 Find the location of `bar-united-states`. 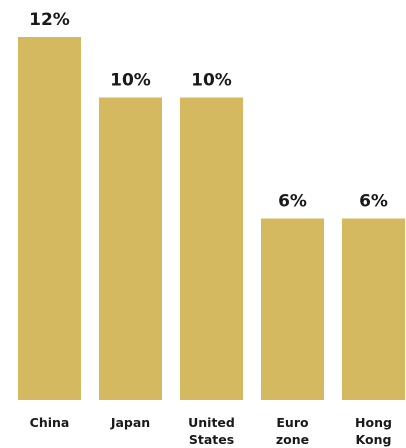

bar-united-states is located at coordinates (211, 248).